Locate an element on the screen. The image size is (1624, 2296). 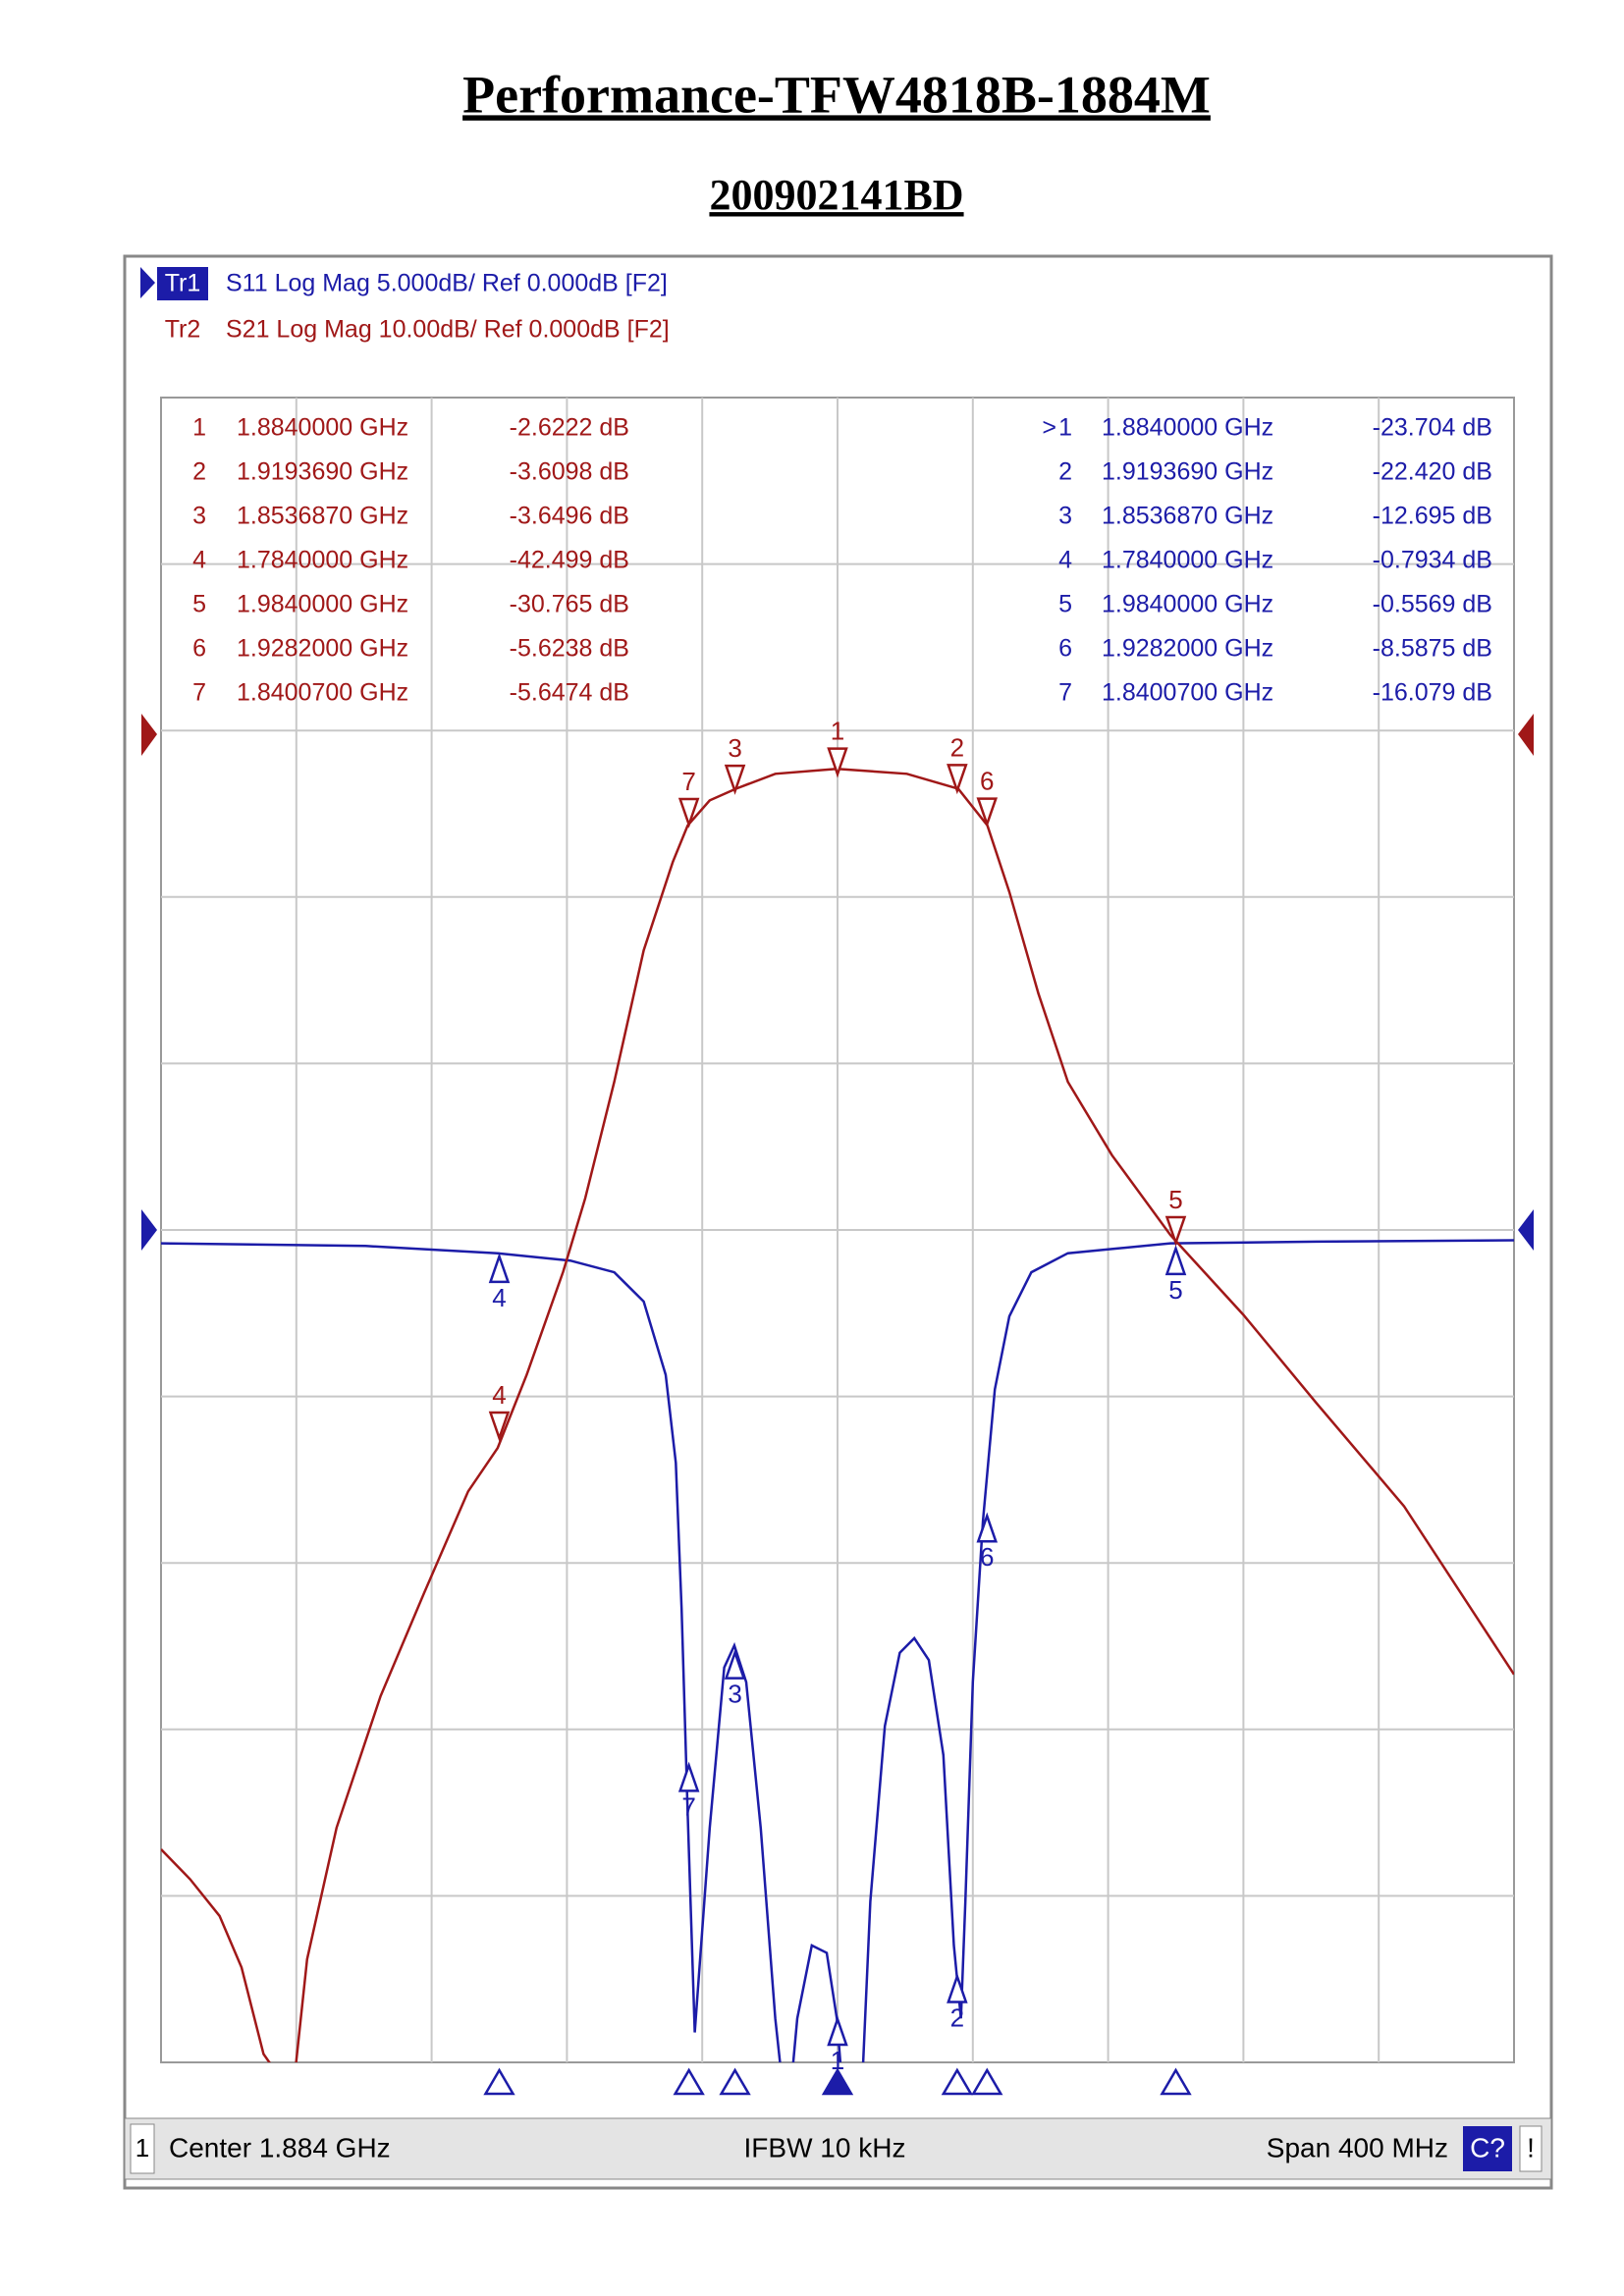
status-bar is located at coordinates (838, 2148).